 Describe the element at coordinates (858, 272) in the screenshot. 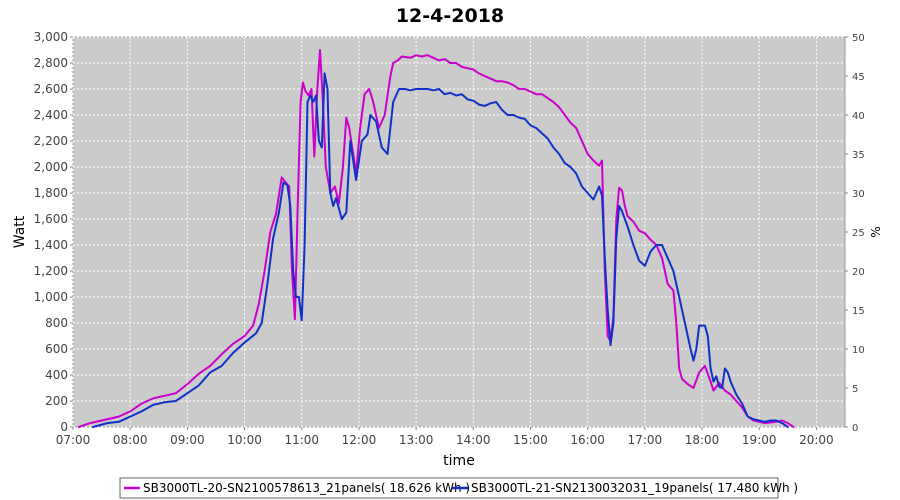

I see `y2-tick-label: 20` at that location.